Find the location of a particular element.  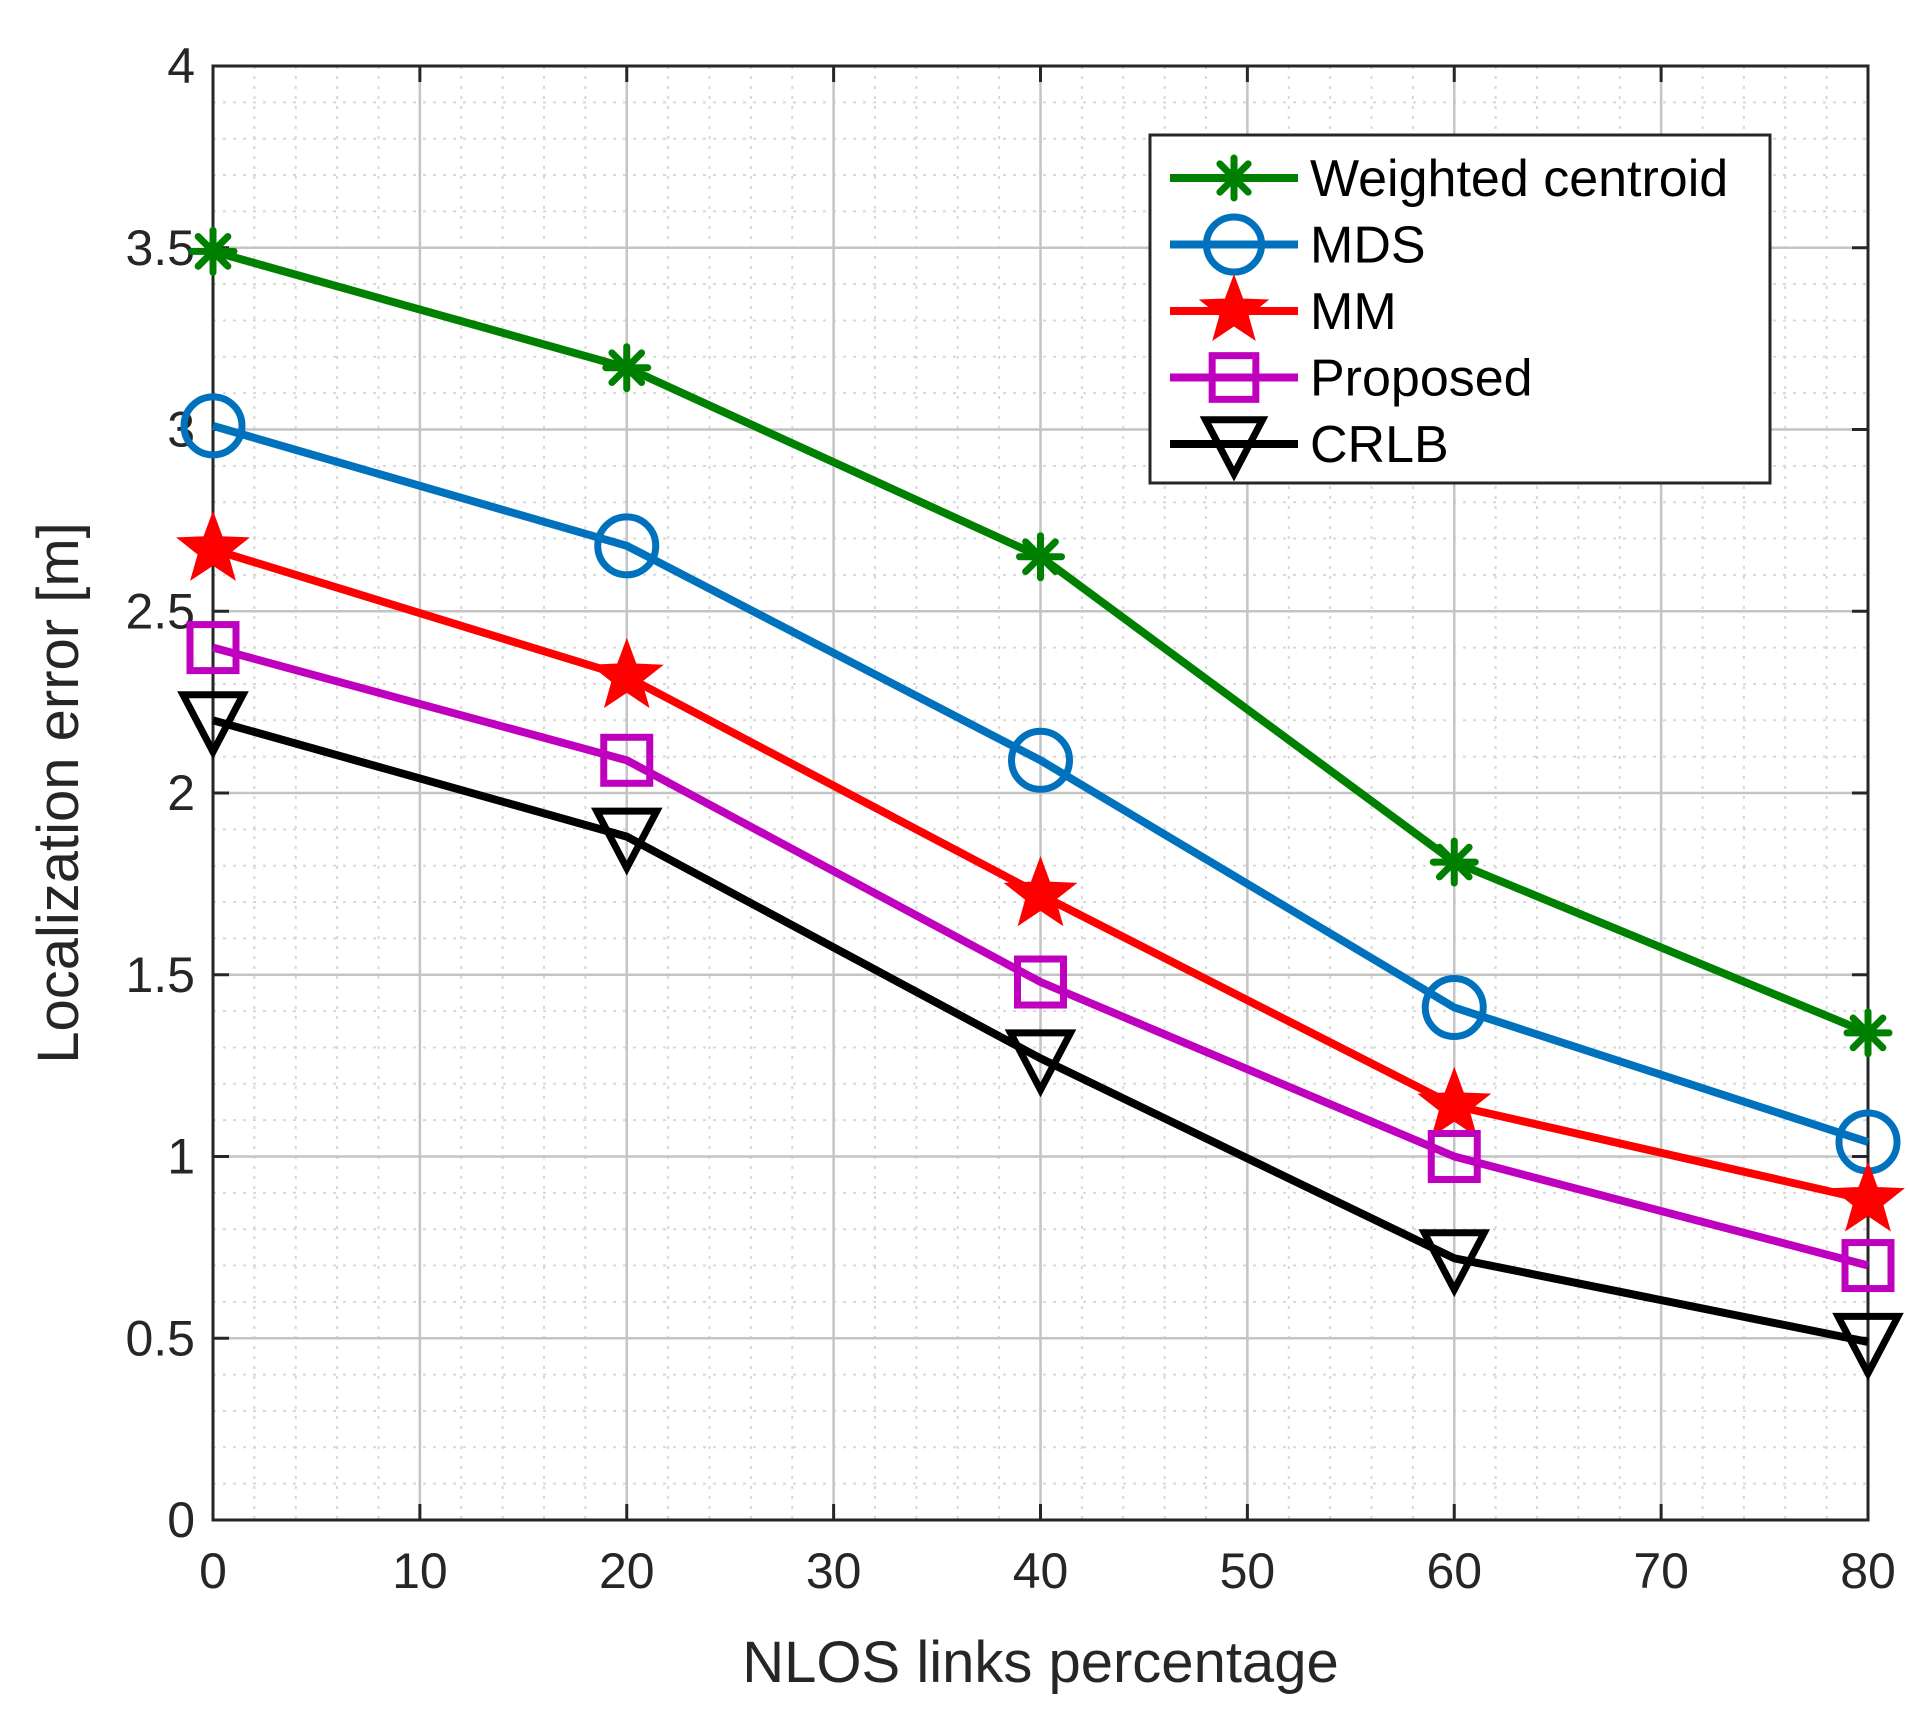

x-tick-label: 40 is located at coordinates (1041, 1571).